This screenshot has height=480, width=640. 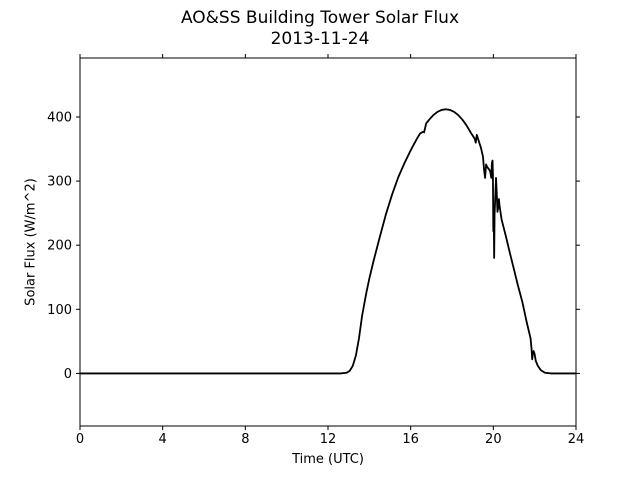 I want to click on y-tick-label: 0, so click(x=68, y=374).